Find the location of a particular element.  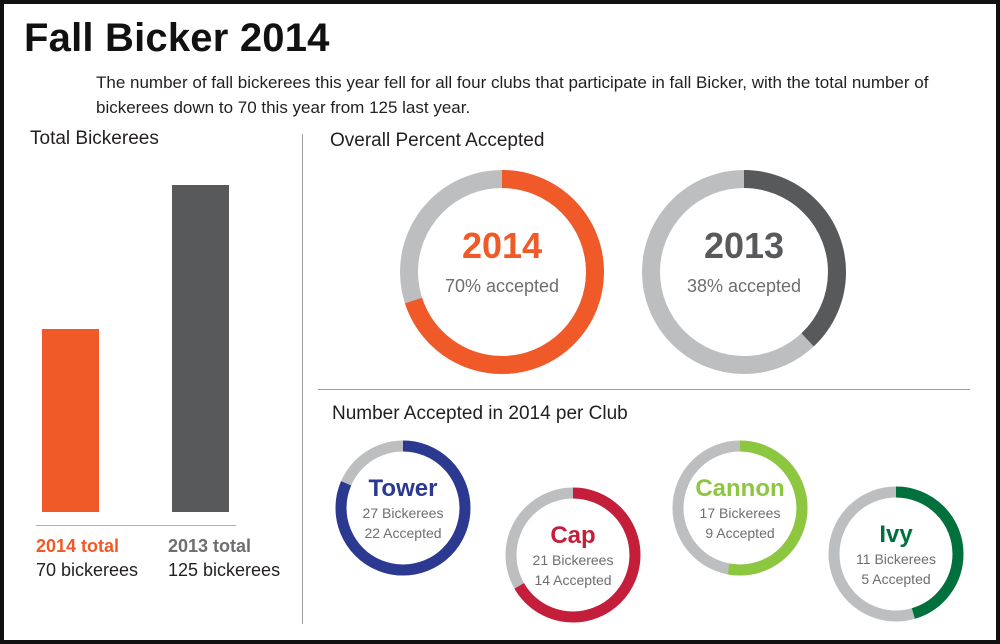

club-ivy-accepted: 5 Accepted is located at coordinates (895, 579).